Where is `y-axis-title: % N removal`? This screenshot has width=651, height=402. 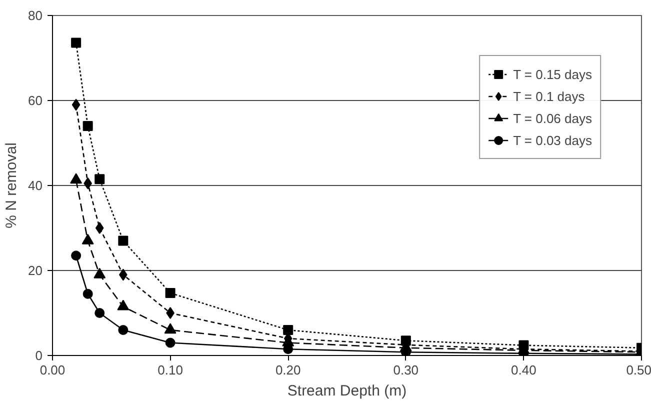
y-axis-title: % N removal is located at coordinates (11, 185).